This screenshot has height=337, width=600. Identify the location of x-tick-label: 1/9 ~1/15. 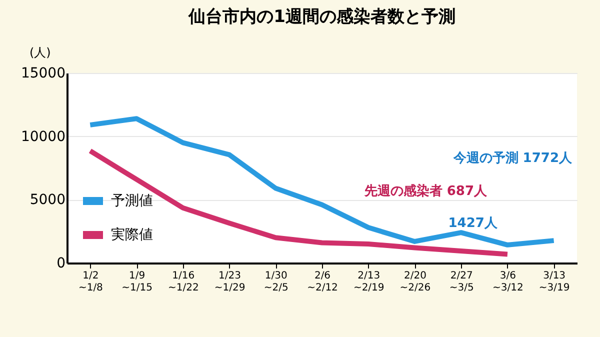
(137, 282).